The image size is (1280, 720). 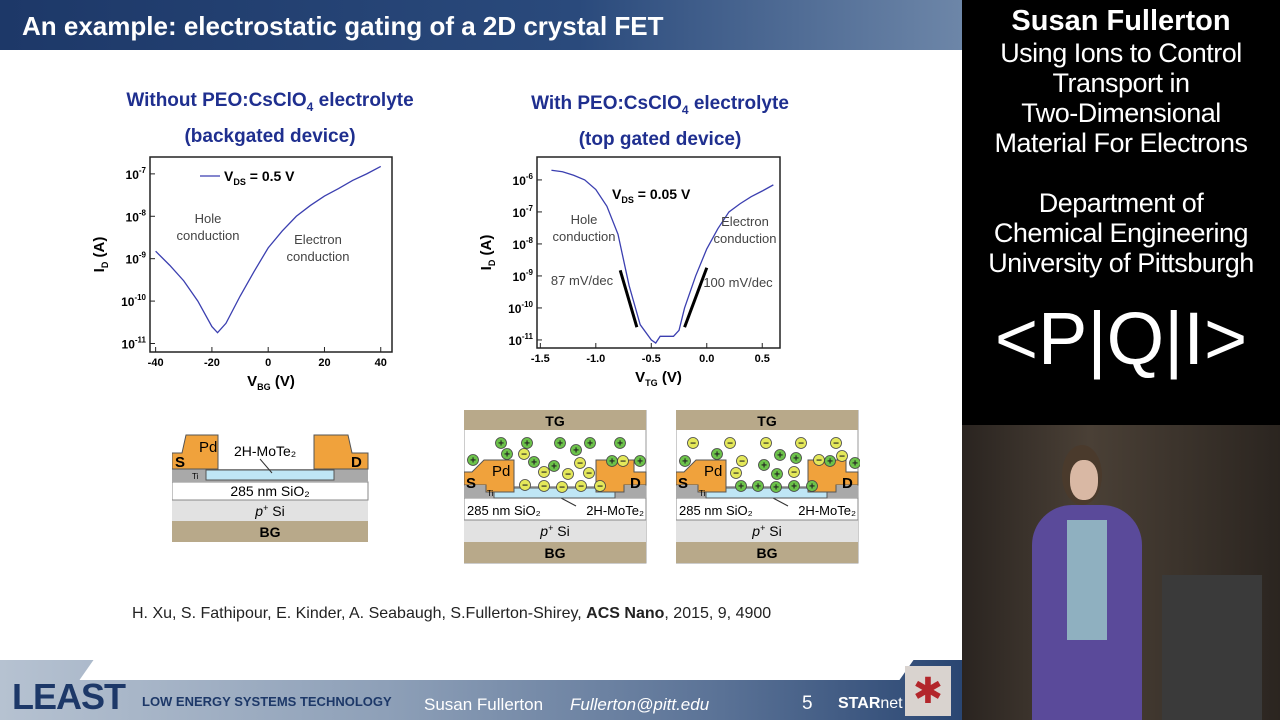 I want to click on footer-email: Fullerton@pitt.edu, so click(x=640, y=704).